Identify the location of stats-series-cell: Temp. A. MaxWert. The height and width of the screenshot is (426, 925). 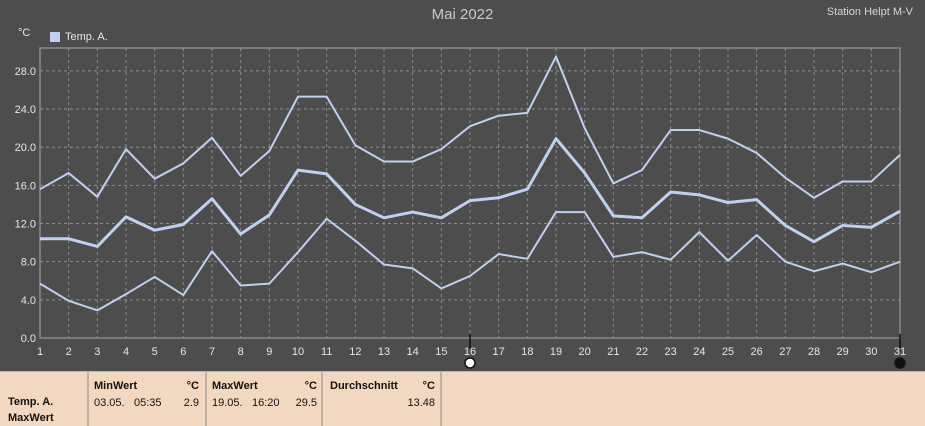
(48, 399).